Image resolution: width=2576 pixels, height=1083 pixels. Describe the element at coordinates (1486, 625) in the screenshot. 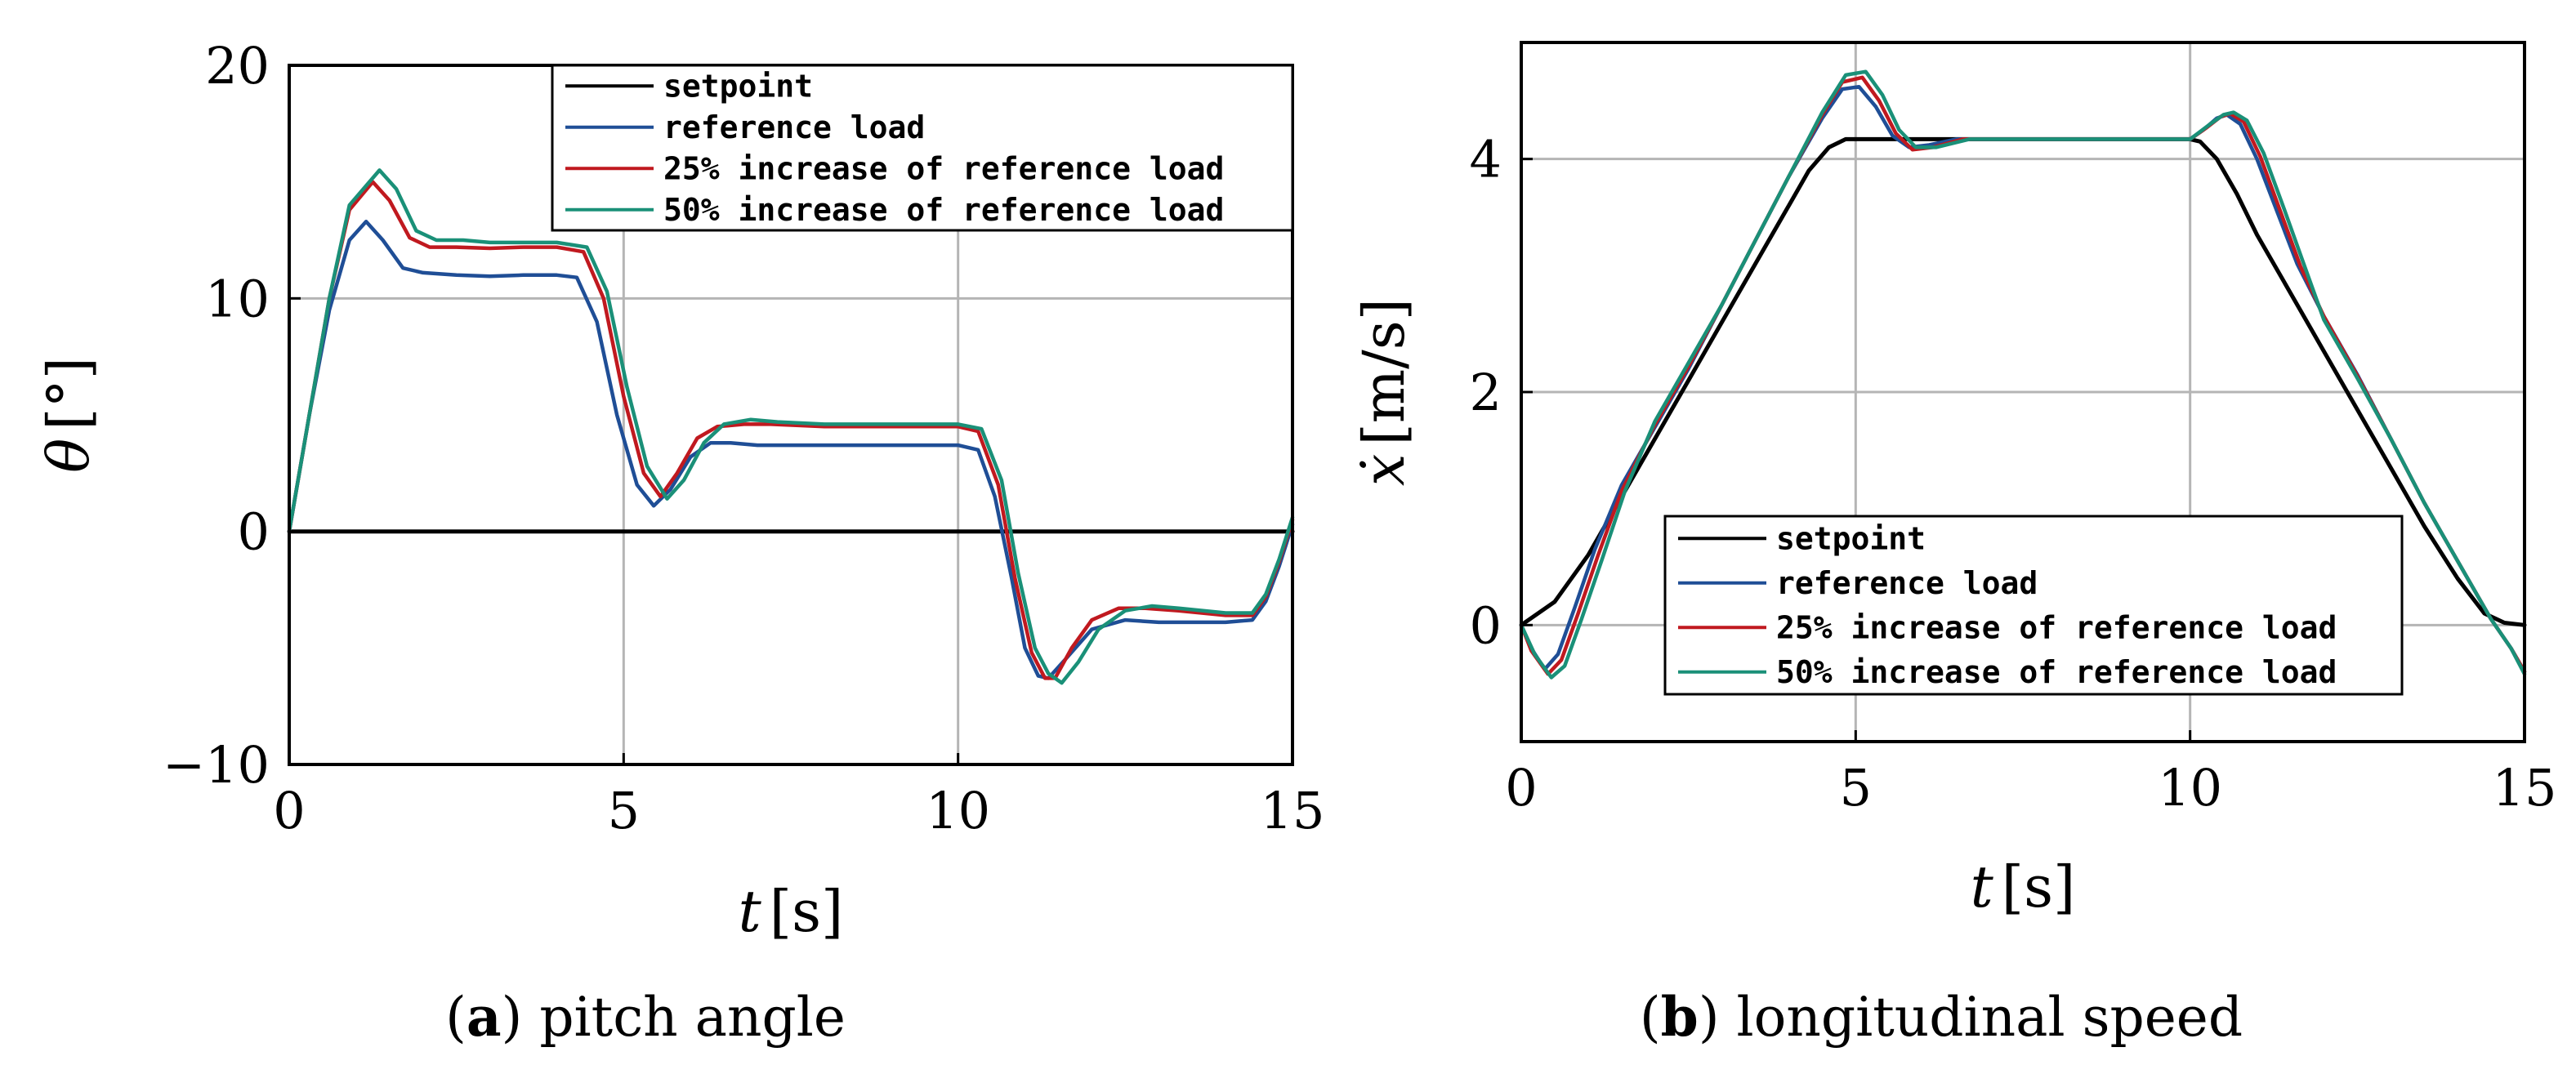

I see `longitudinal-speed-y-tick-label: 0` at that location.